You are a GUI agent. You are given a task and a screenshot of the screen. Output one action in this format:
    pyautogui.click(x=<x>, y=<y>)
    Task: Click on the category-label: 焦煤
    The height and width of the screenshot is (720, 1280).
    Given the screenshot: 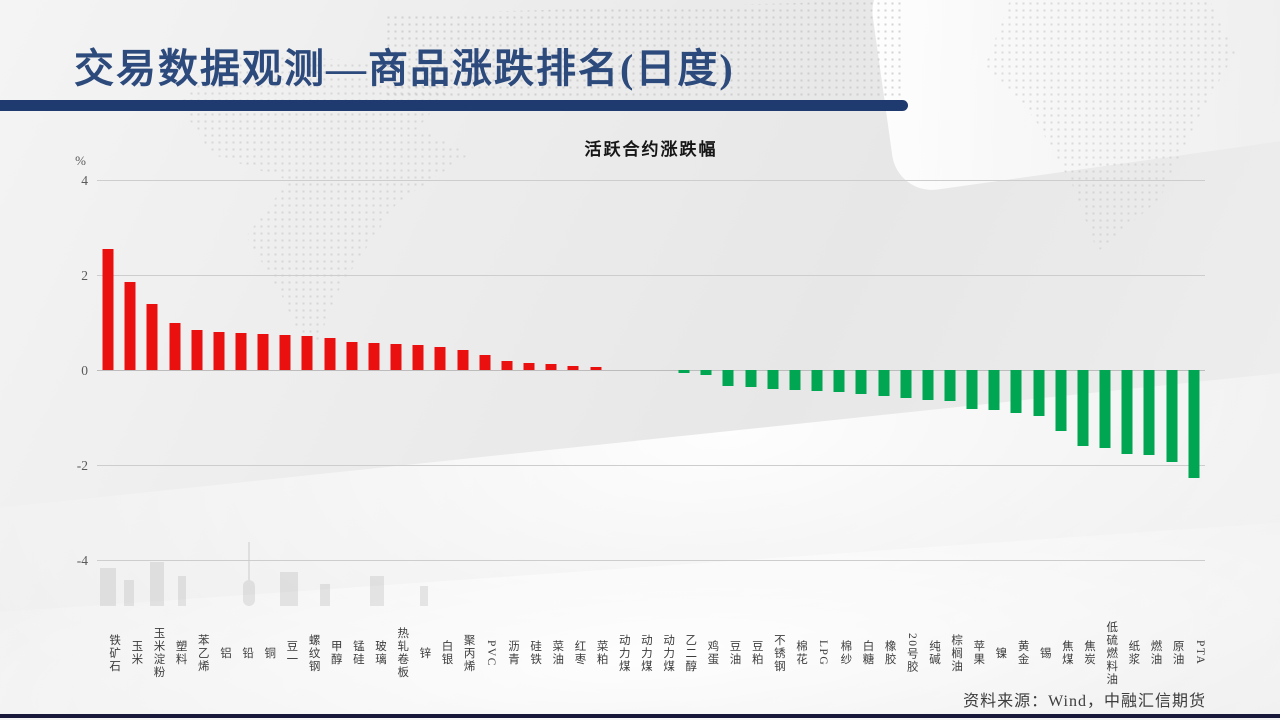 What is the action you would take?
    pyautogui.click(x=1066, y=653)
    